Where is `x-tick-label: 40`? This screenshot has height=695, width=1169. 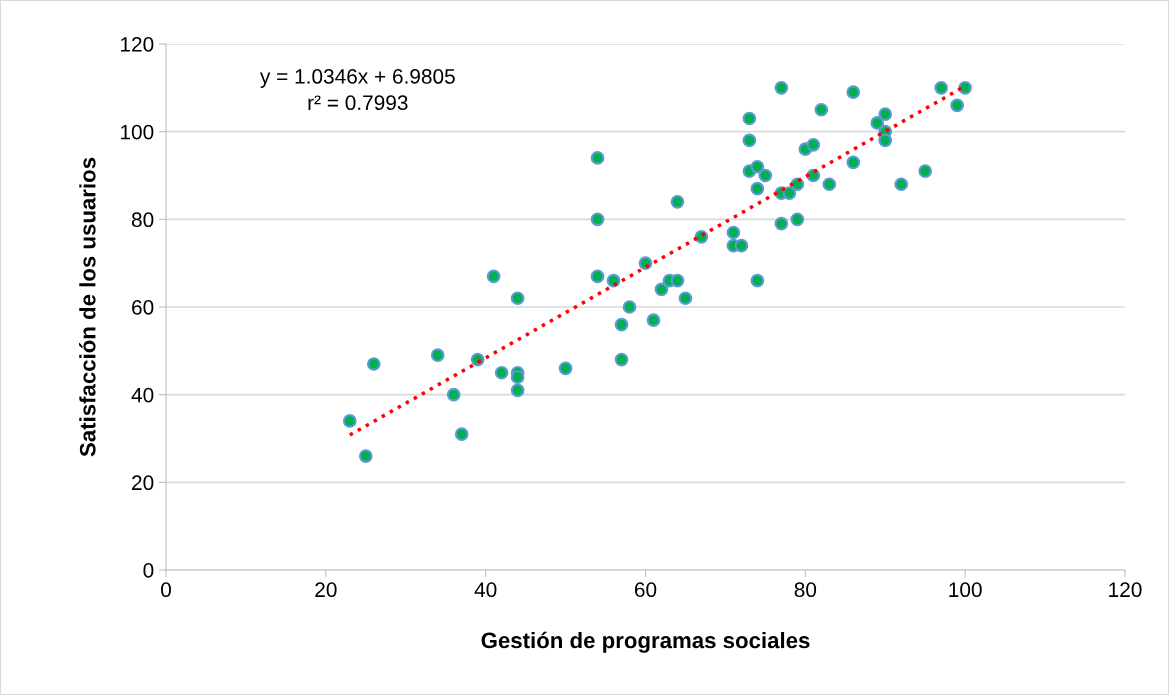
x-tick-label: 40 is located at coordinates (485, 590).